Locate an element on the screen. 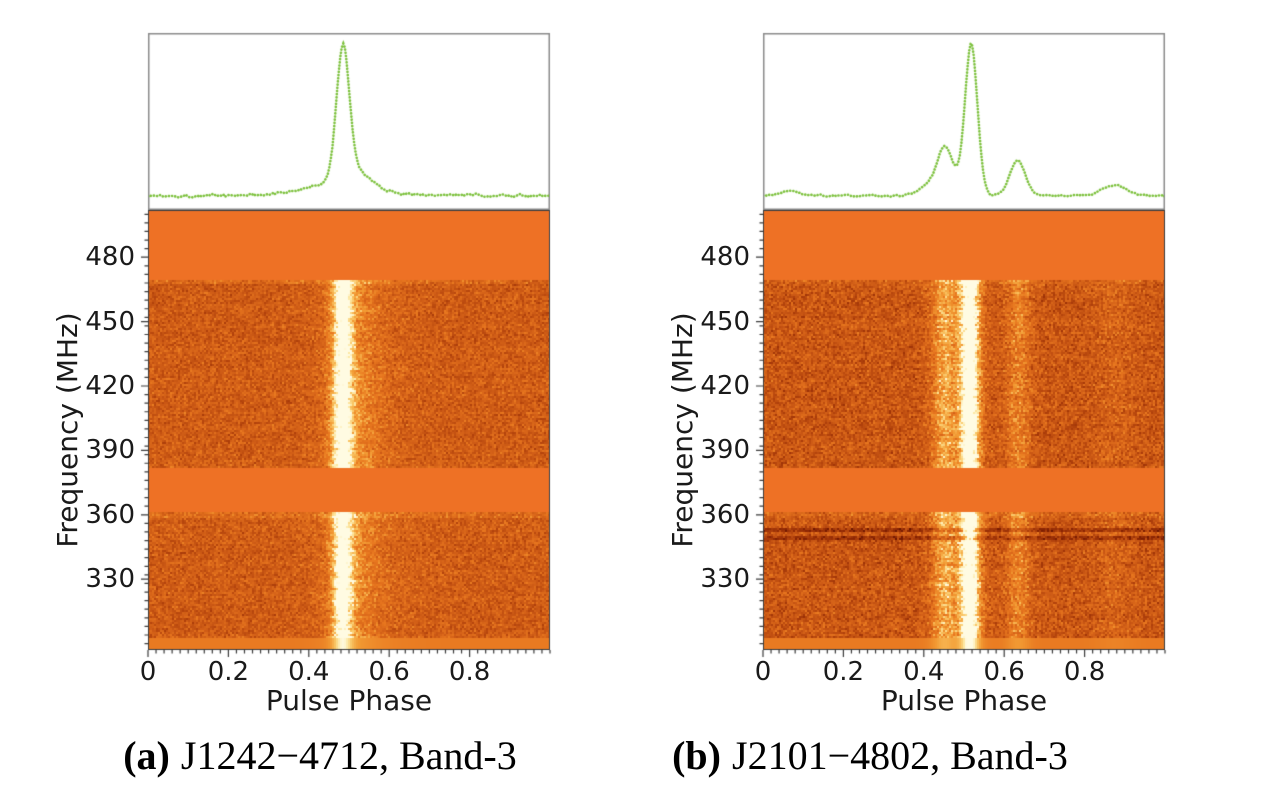  panel-a-caption-index: (a) is located at coordinates (146, 755).